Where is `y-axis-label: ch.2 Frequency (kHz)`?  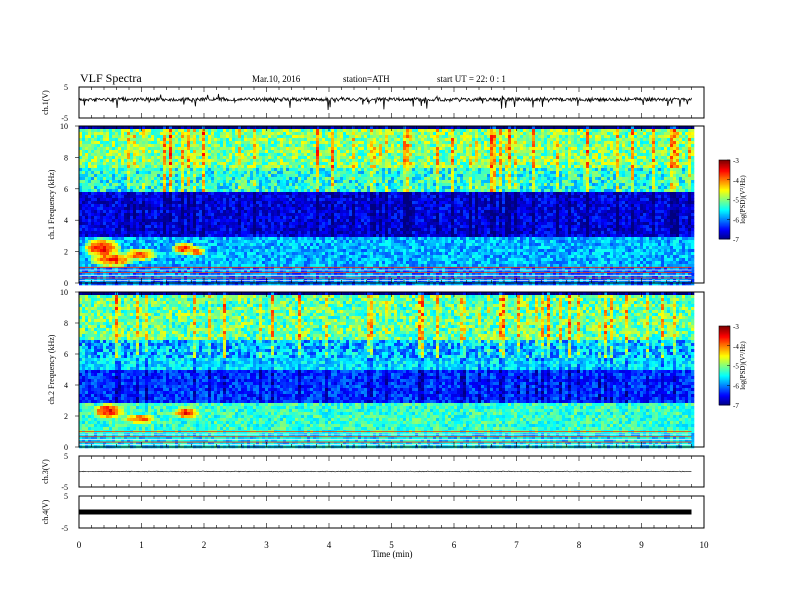 y-axis-label: ch.2 Frequency (kHz) is located at coordinates (51, 369).